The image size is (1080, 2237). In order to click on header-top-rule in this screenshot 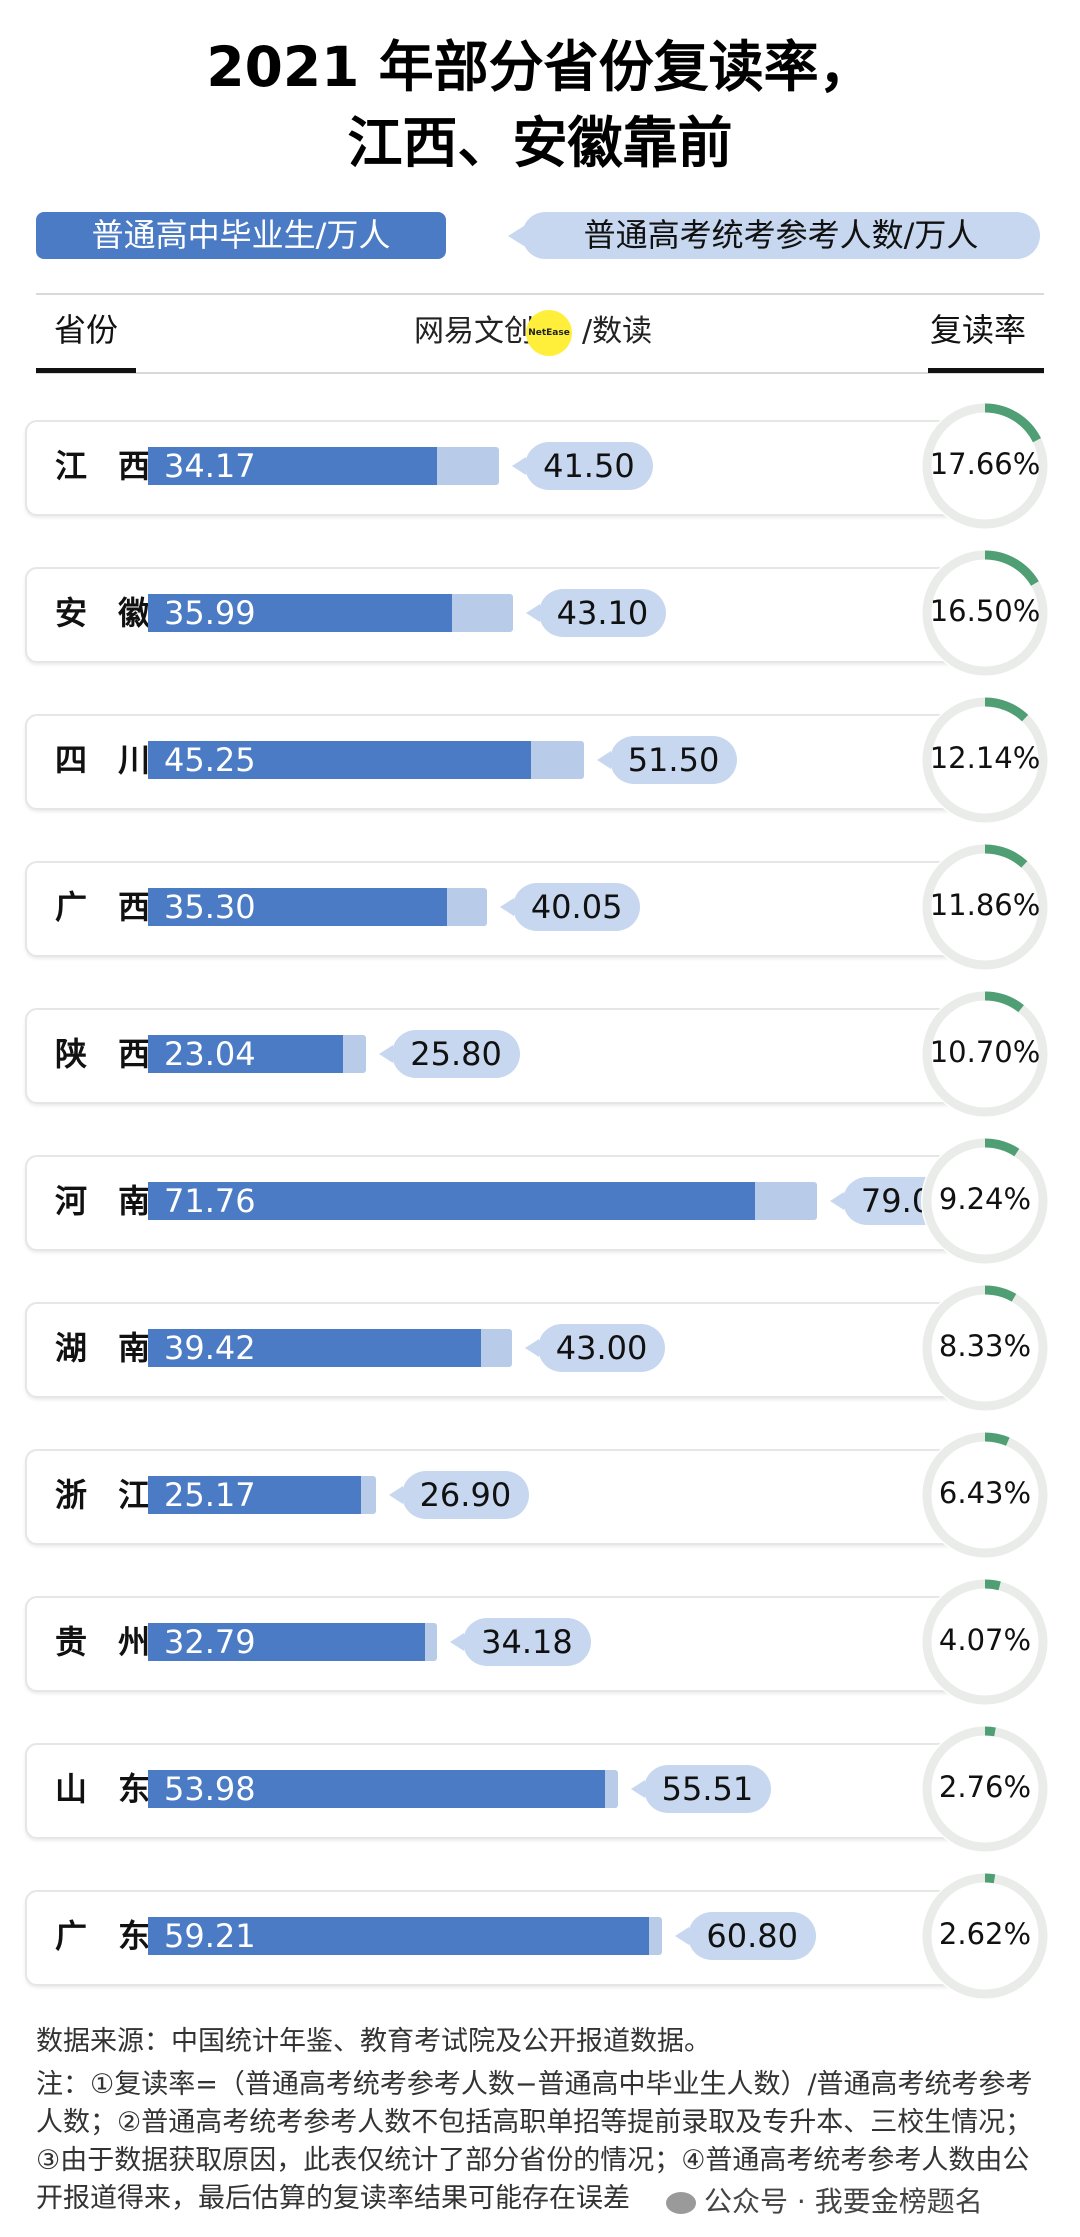, I will do `click(540, 294)`.